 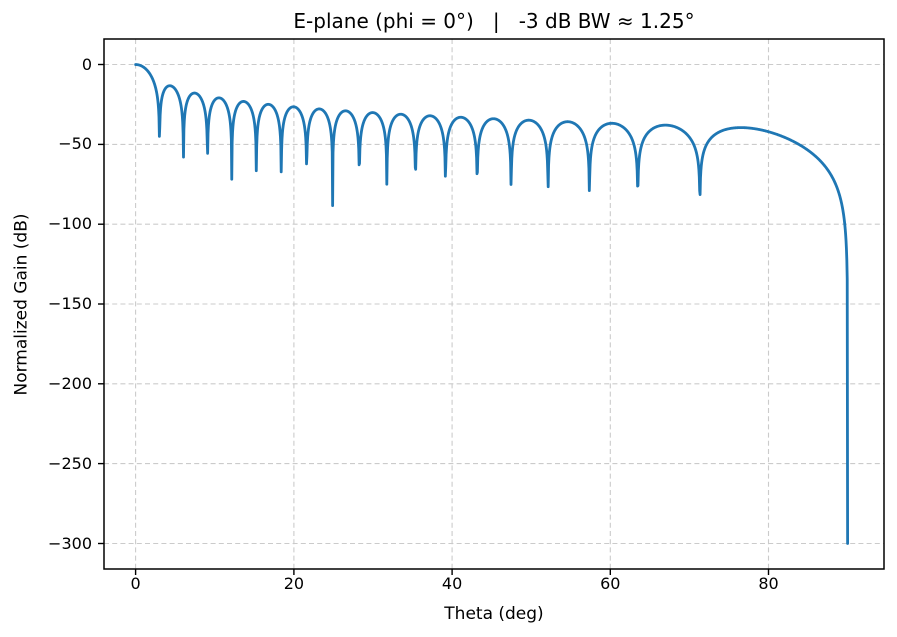 I want to click on x-axis-label: Theta (deg), so click(x=494, y=614).